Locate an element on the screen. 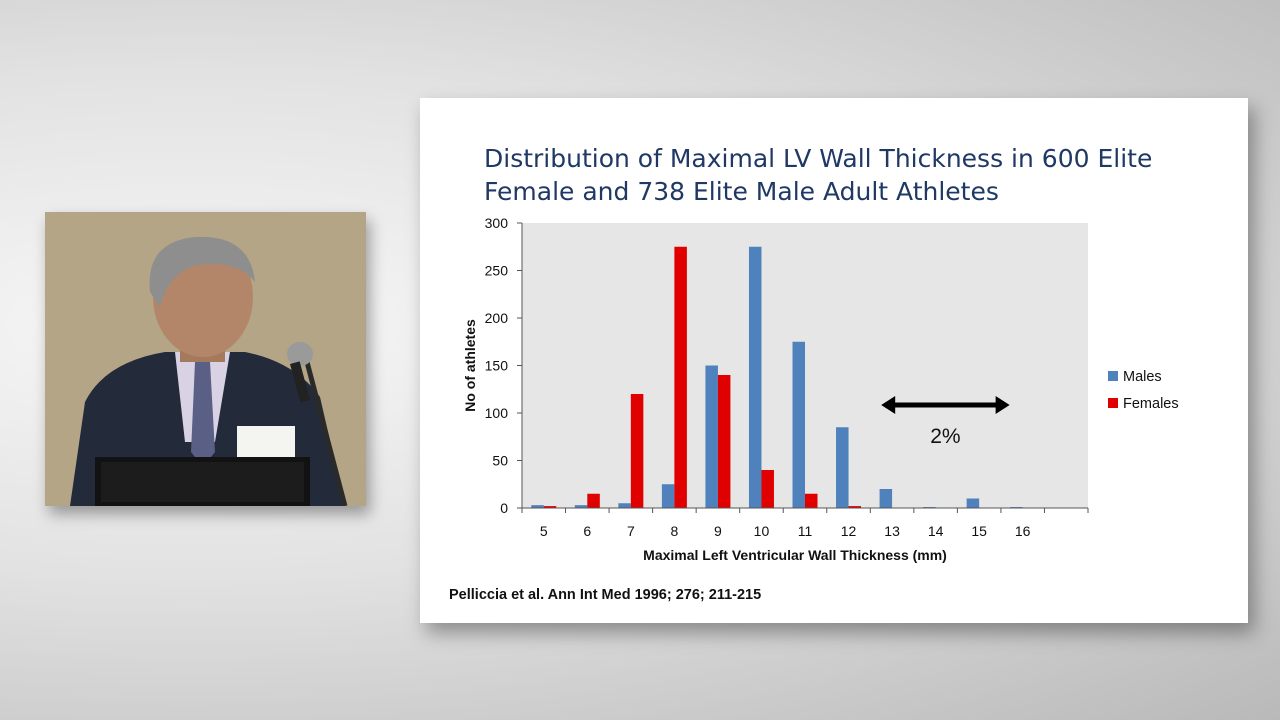 The image size is (1280, 720). x-axis: 5 6 7 8 9 10 11 12 13 14 15 16 is located at coordinates (805, 523).